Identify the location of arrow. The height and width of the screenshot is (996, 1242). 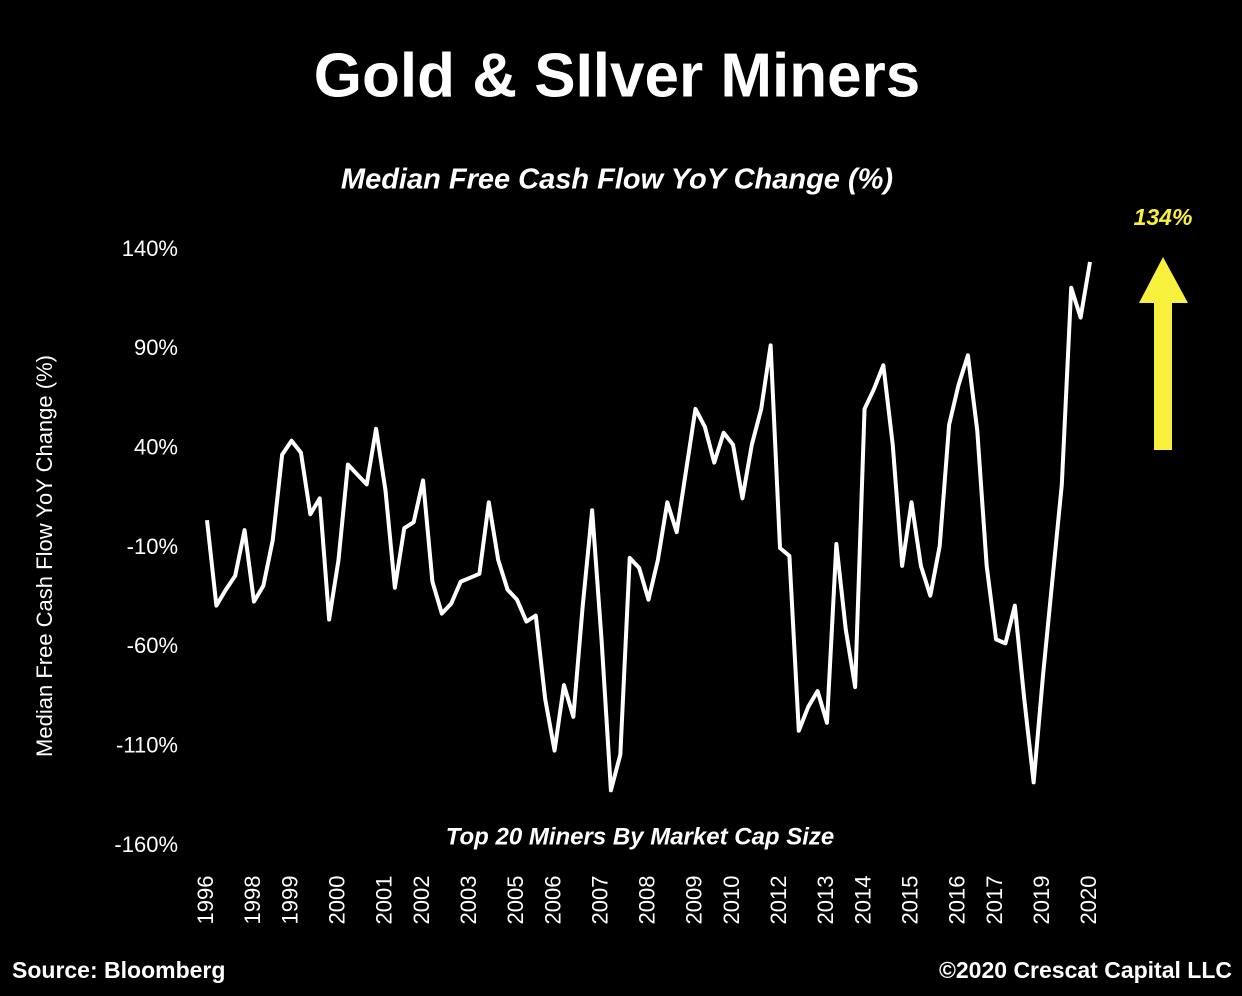
(1163, 353).